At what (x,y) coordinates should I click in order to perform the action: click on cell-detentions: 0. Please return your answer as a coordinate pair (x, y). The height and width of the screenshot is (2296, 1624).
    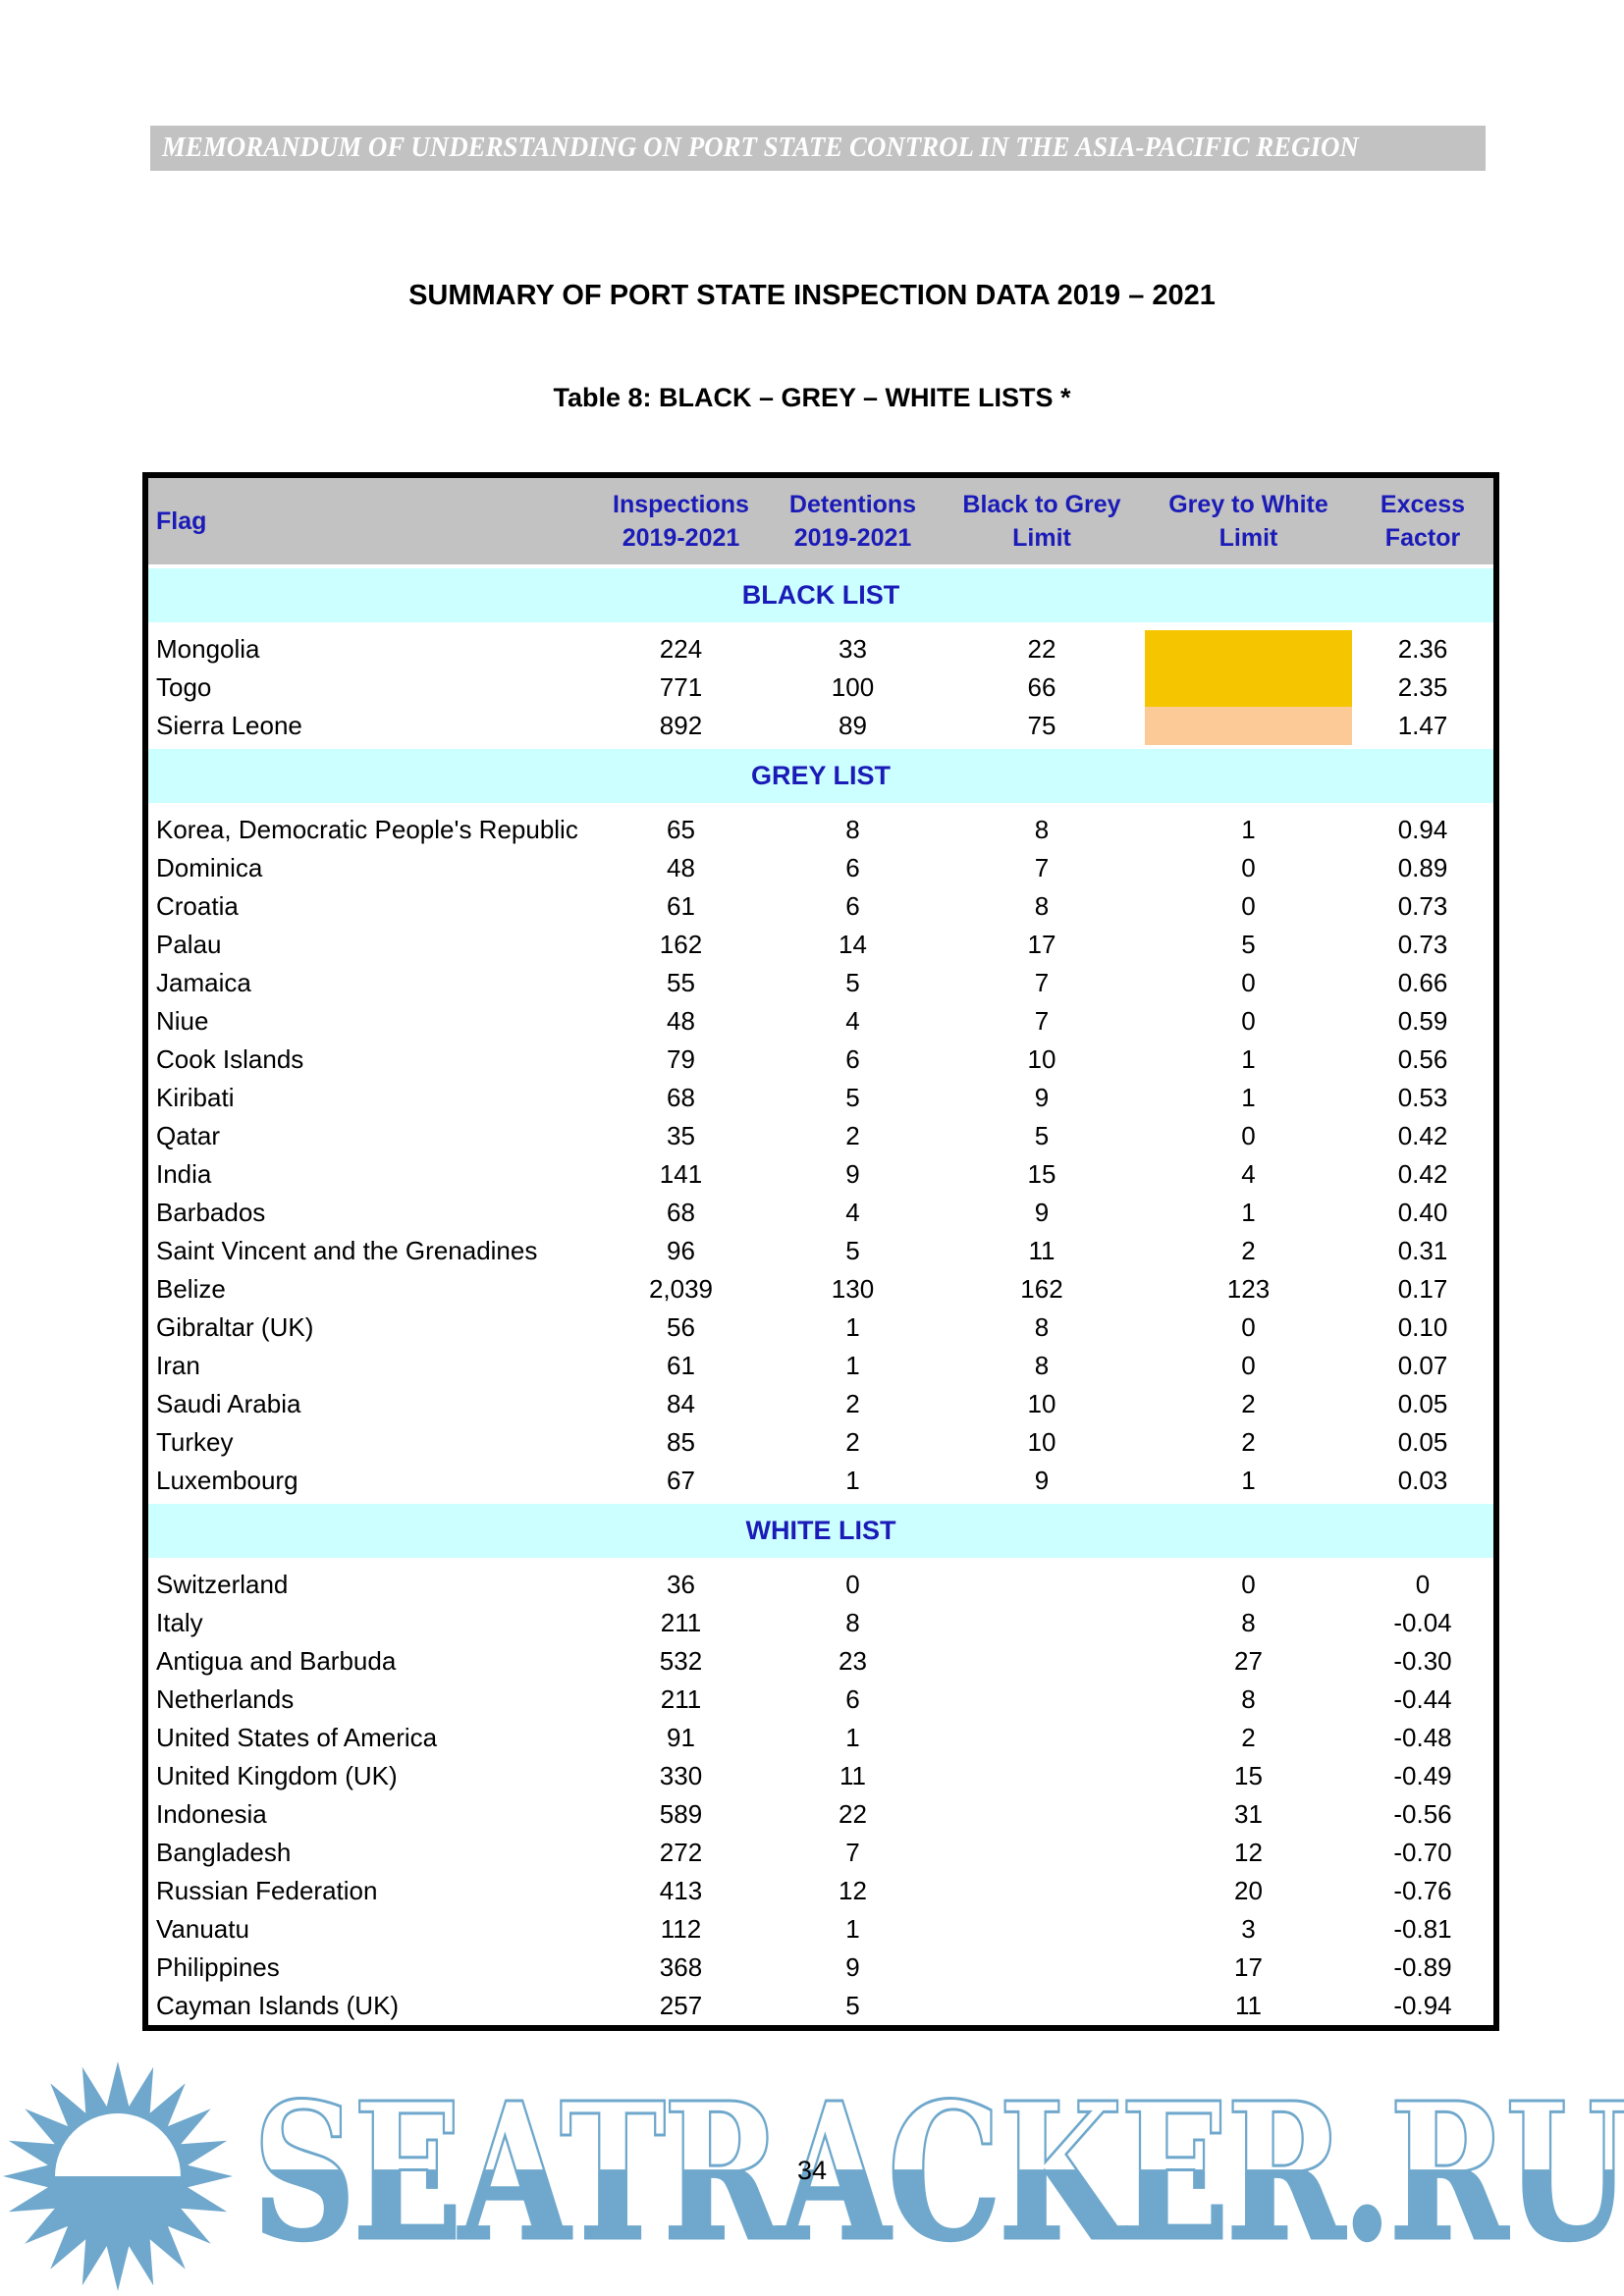
    Looking at the image, I should click on (852, 1585).